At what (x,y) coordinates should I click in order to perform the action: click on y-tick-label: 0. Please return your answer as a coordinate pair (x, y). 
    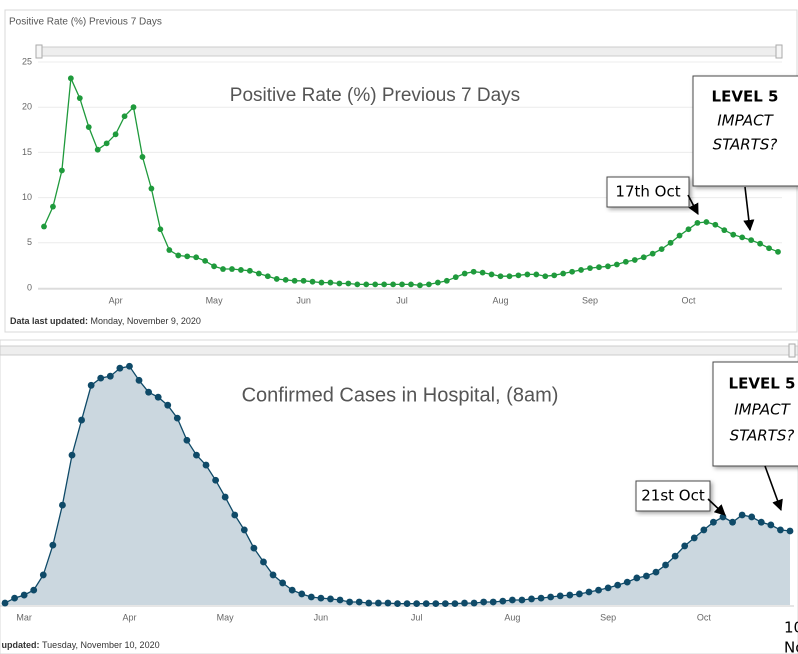
    Looking at the image, I should click on (29, 287).